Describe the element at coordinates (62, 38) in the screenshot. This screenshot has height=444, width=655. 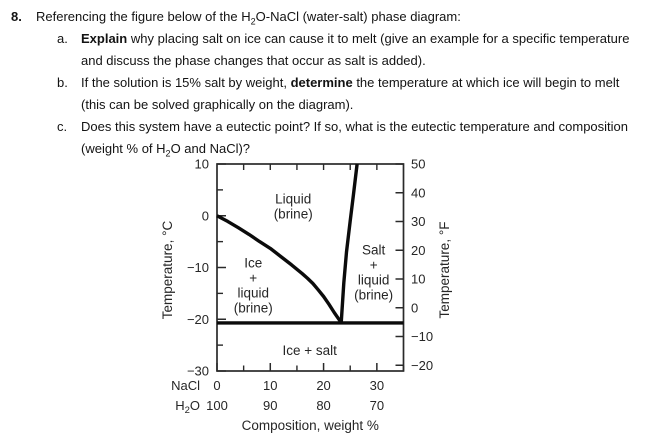
I see `item-a-label: a.` at that location.